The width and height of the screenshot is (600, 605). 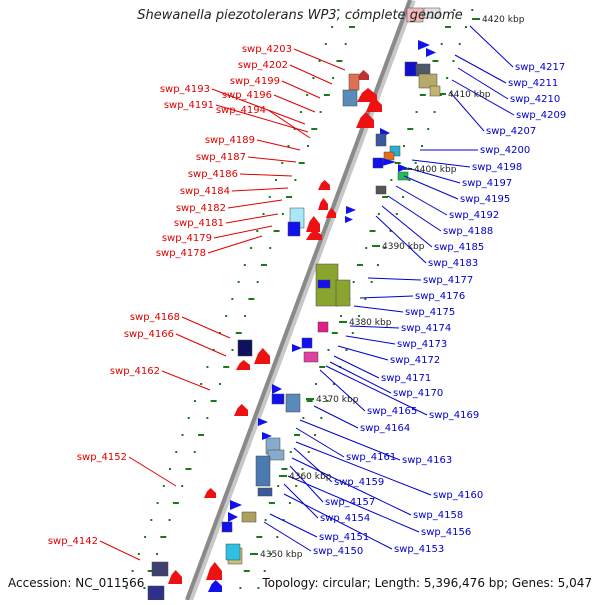 What do you see at coordinates (448, 280) in the screenshot?
I see `right-gene-label: swp_4177` at bounding box center [448, 280].